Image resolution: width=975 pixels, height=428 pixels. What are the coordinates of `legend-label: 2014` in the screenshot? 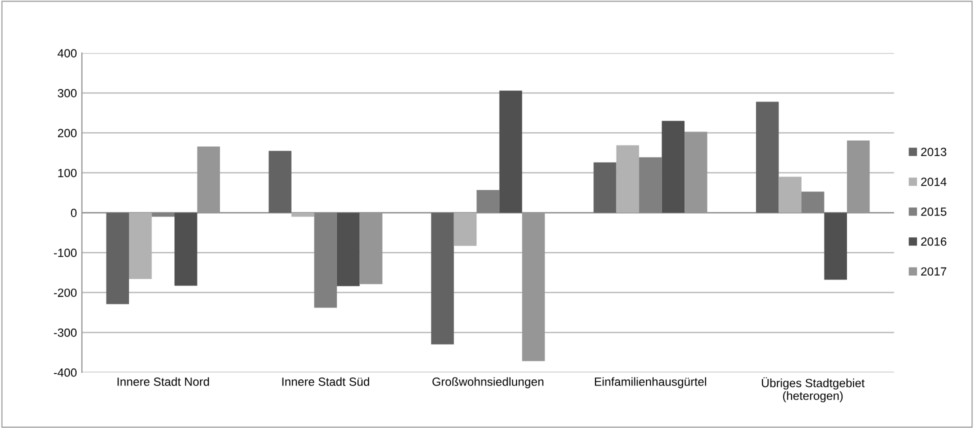 It's located at (933, 182).